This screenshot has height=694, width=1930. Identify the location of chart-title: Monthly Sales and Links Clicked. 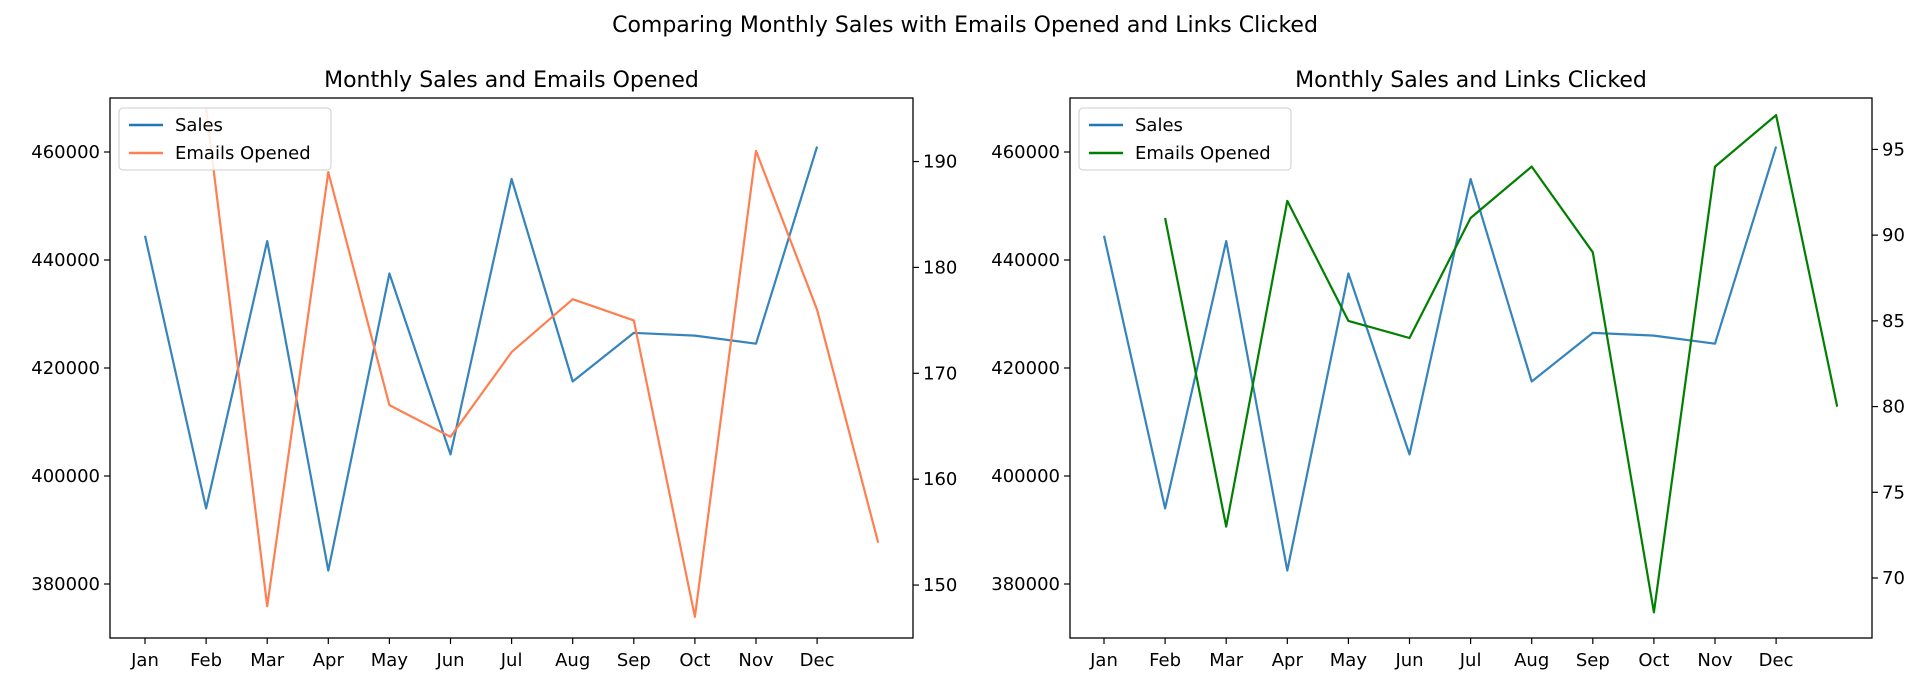
(1471, 80).